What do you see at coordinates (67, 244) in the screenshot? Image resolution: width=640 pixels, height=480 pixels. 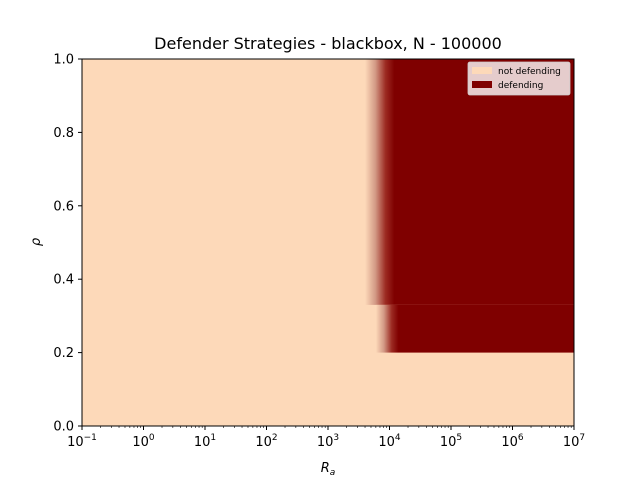 I see `y-axis: 0.0 0.2 0.4 0.6 0.8 1.0` at bounding box center [67, 244].